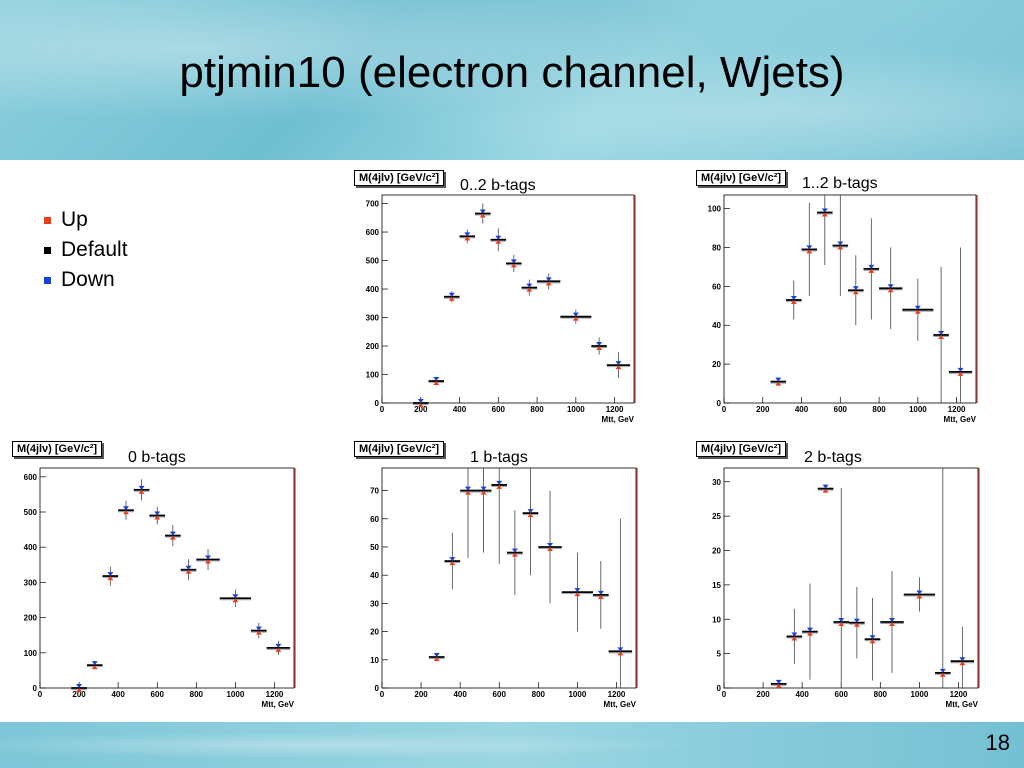  What do you see at coordinates (374, 603) in the screenshot?
I see `y-tick-label: 30` at bounding box center [374, 603].